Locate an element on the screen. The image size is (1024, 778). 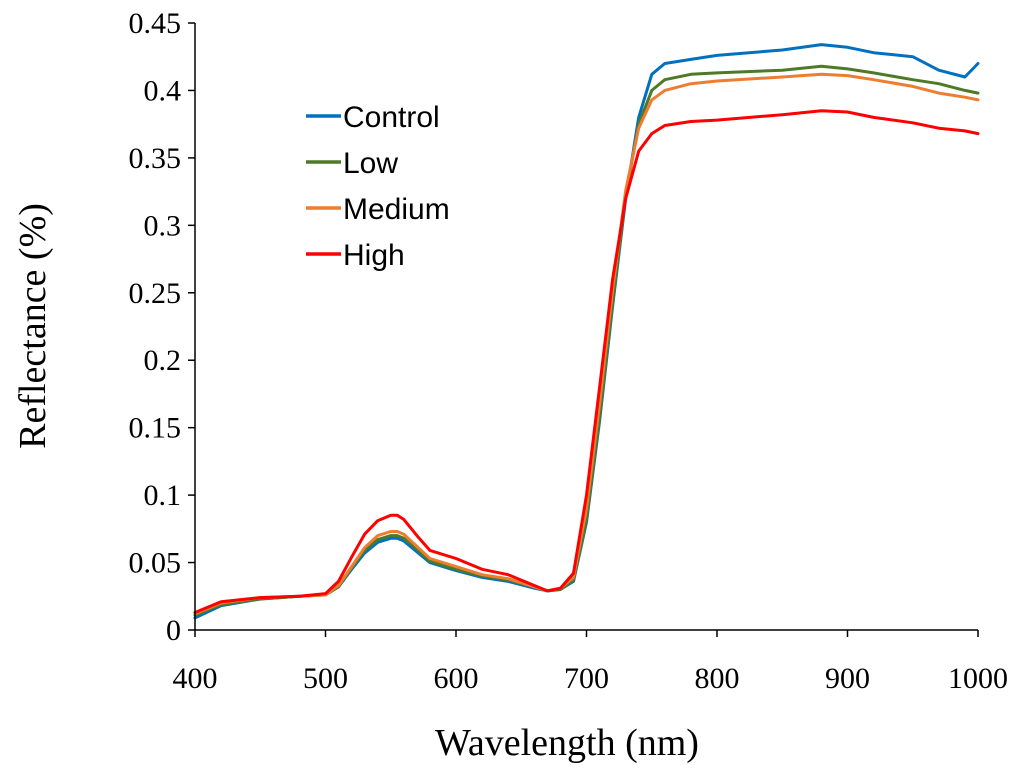
y-tick-label: 0.4 is located at coordinates (163, 90).